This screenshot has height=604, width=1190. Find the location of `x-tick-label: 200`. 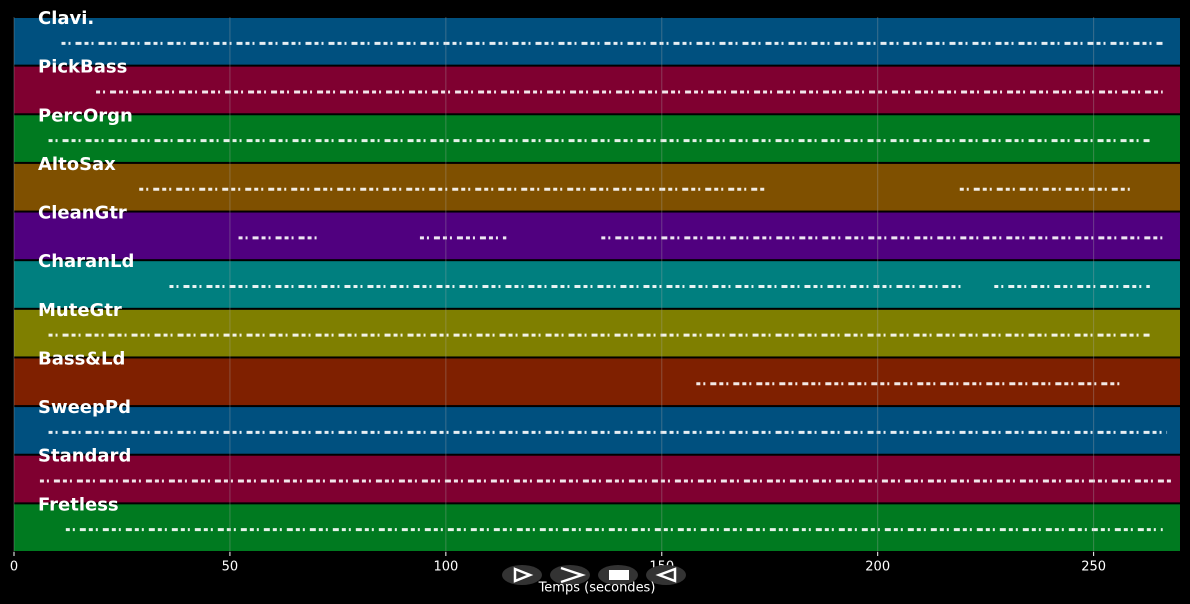

x-tick-label: 200 is located at coordinates (877, 567).